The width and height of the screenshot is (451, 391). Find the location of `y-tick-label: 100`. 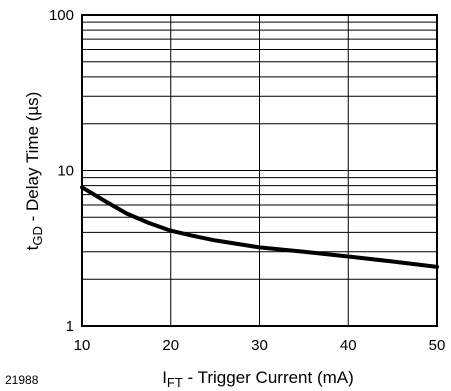

y-tick-label: 100 is located at coordinates (61, 15).